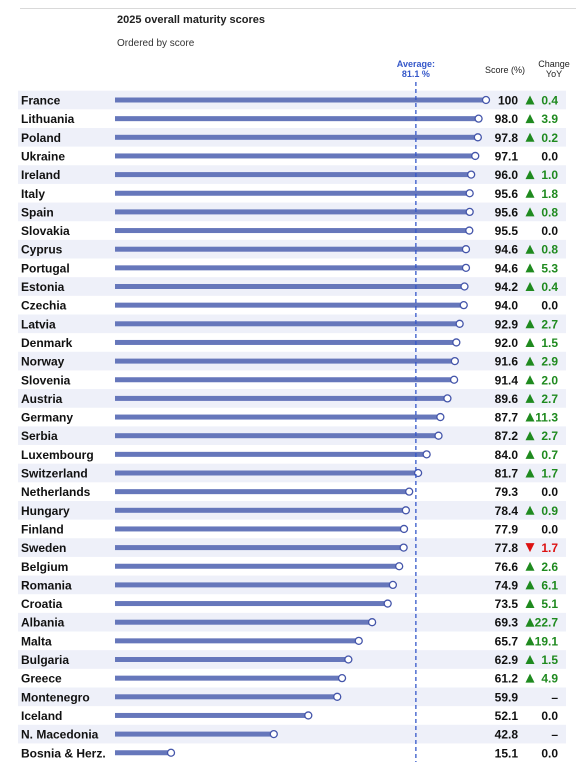  Describe the element at coordinates (43, 623) in the screenshot. I see `country-label: Albania` at that location.